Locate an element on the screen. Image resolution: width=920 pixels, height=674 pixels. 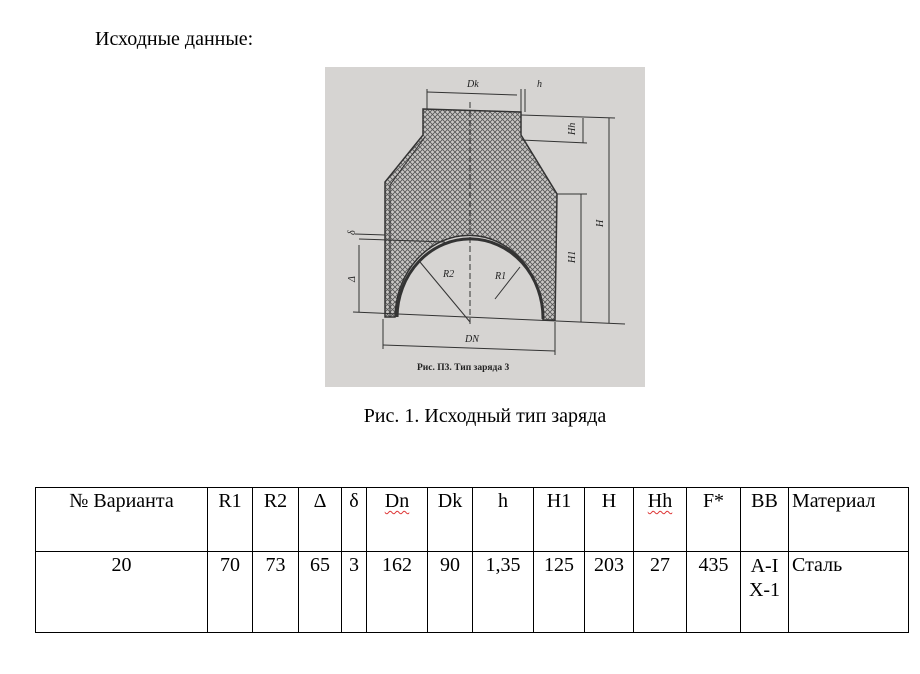
header-cell: R1 is located at coordinates (230, 519).